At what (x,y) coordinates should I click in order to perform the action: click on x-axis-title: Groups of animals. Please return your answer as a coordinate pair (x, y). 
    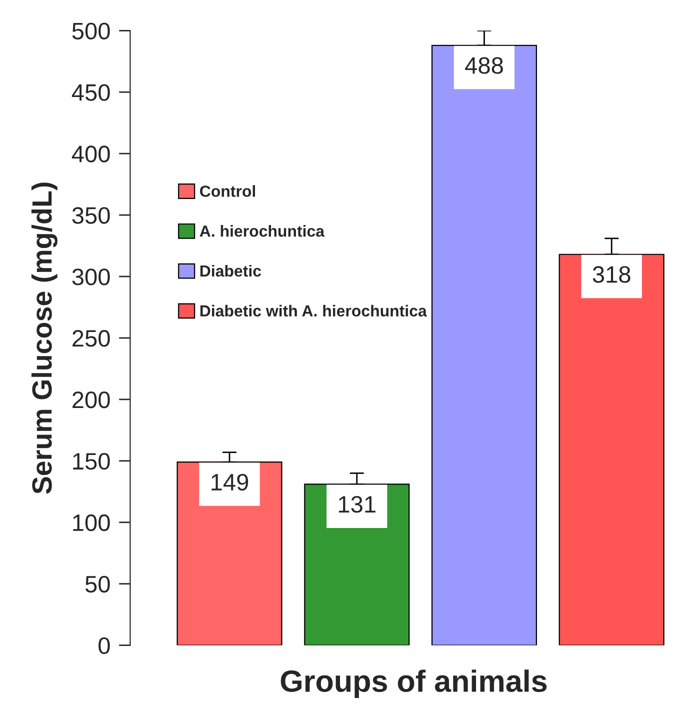
    Looking at the image, I should click on (413, 684).